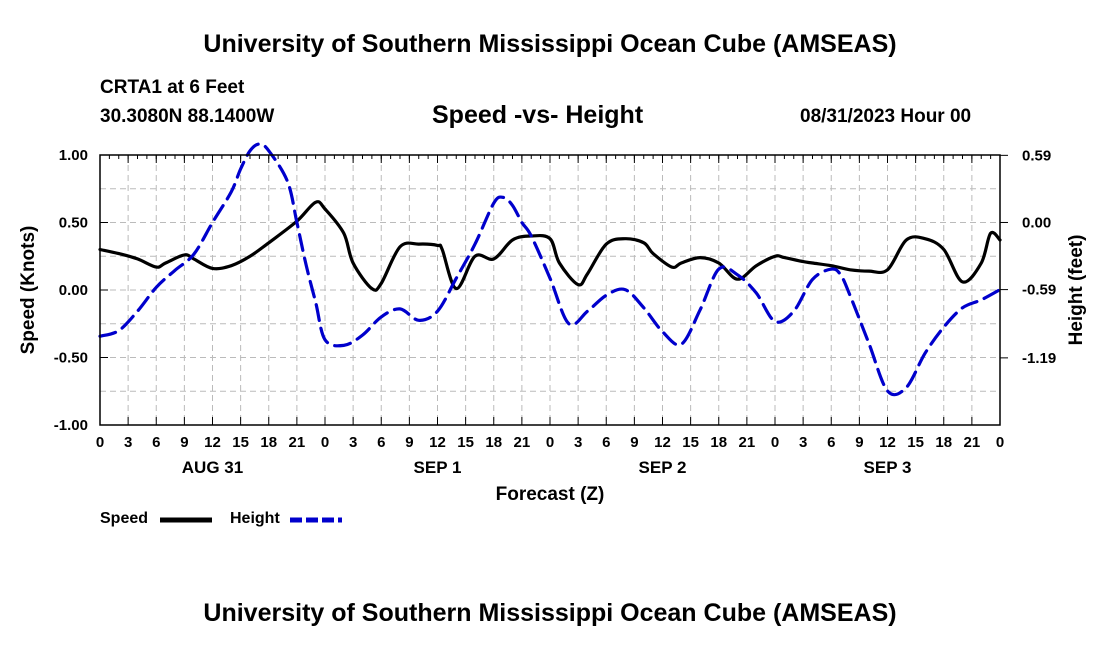 The image size is (1100, 650). What do you see at coordinates (172, 87) in the screenshot?
I see `station-label: CRTA1 at 6 Feet` at bounding box center [172, 87].